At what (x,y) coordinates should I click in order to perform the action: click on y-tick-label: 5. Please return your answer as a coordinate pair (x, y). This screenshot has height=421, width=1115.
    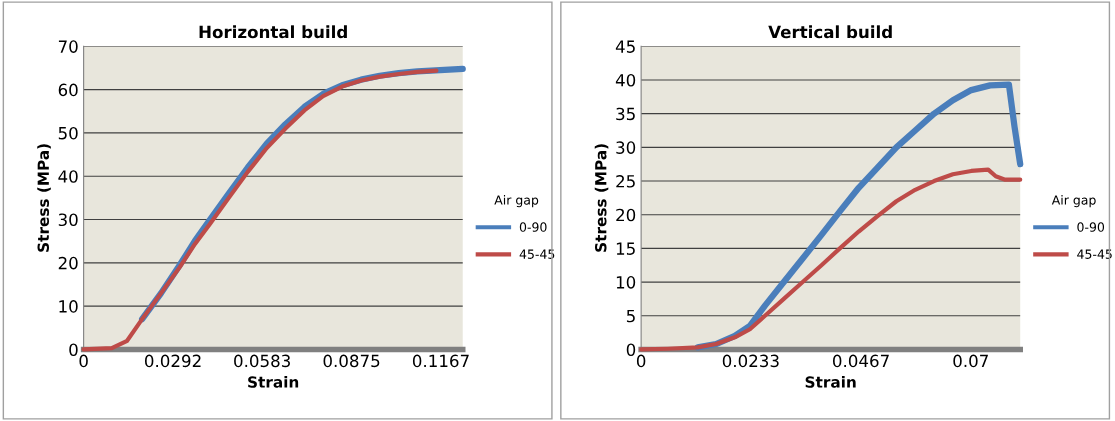
    Looking at the image, I should click on (630, 316).